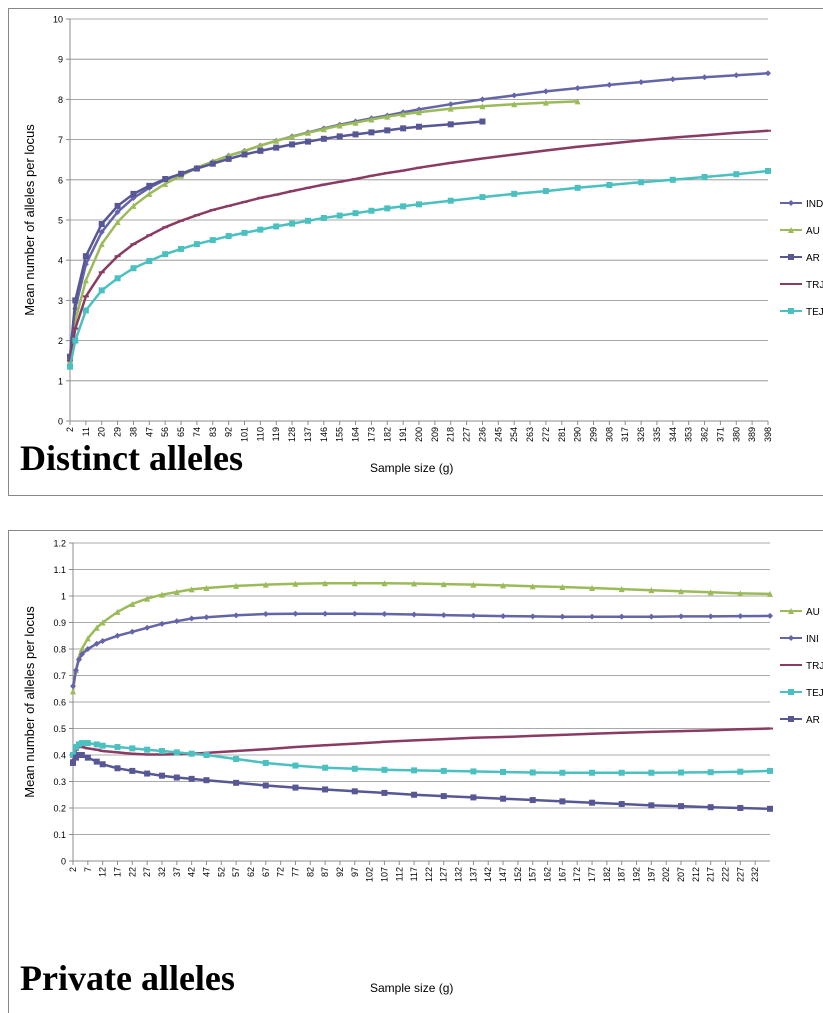 The image size is (823, 1013). What do you see at coordinates (59, 835) in the screenshot?
I see `y-tick-label: 0.1` at bounding box center [59, 835].